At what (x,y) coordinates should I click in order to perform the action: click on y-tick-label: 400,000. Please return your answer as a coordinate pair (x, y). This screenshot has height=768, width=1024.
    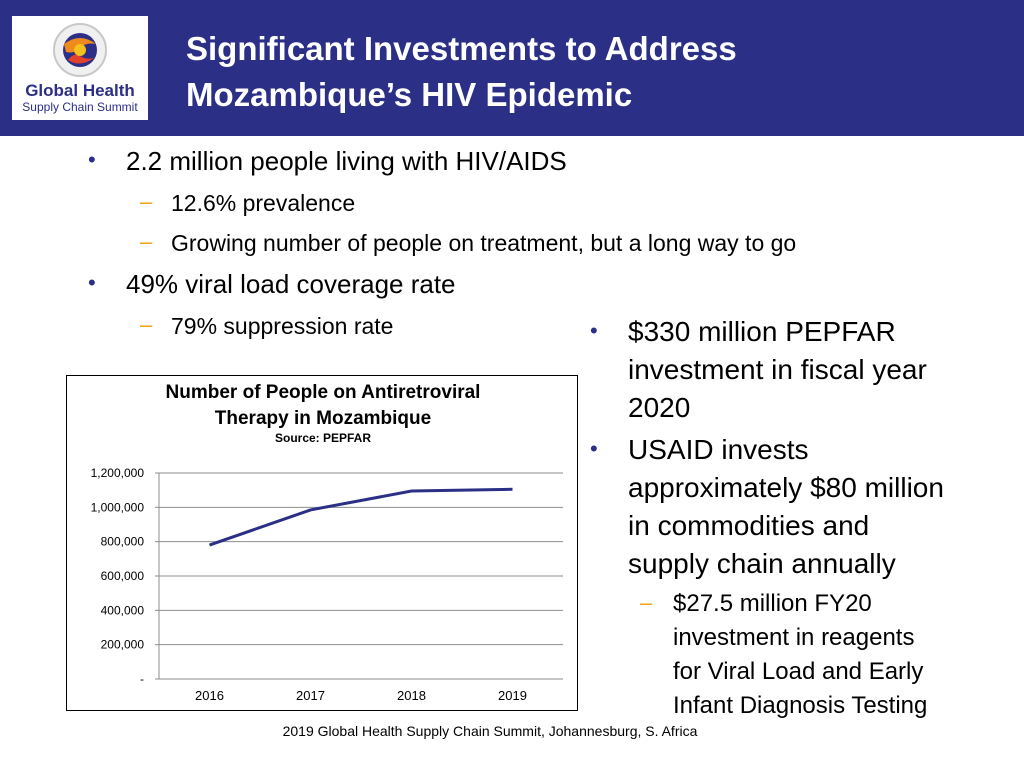
    Looking at the image, I should click on (123, 610).